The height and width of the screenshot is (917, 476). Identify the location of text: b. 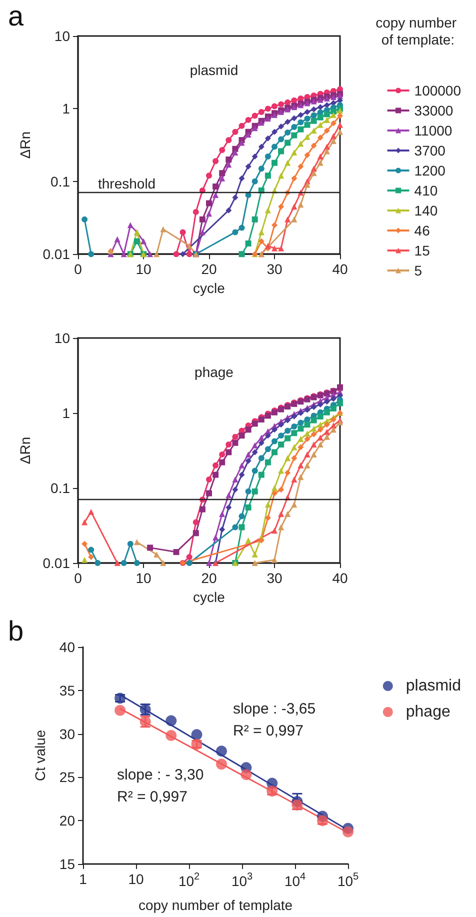
(16, 631).